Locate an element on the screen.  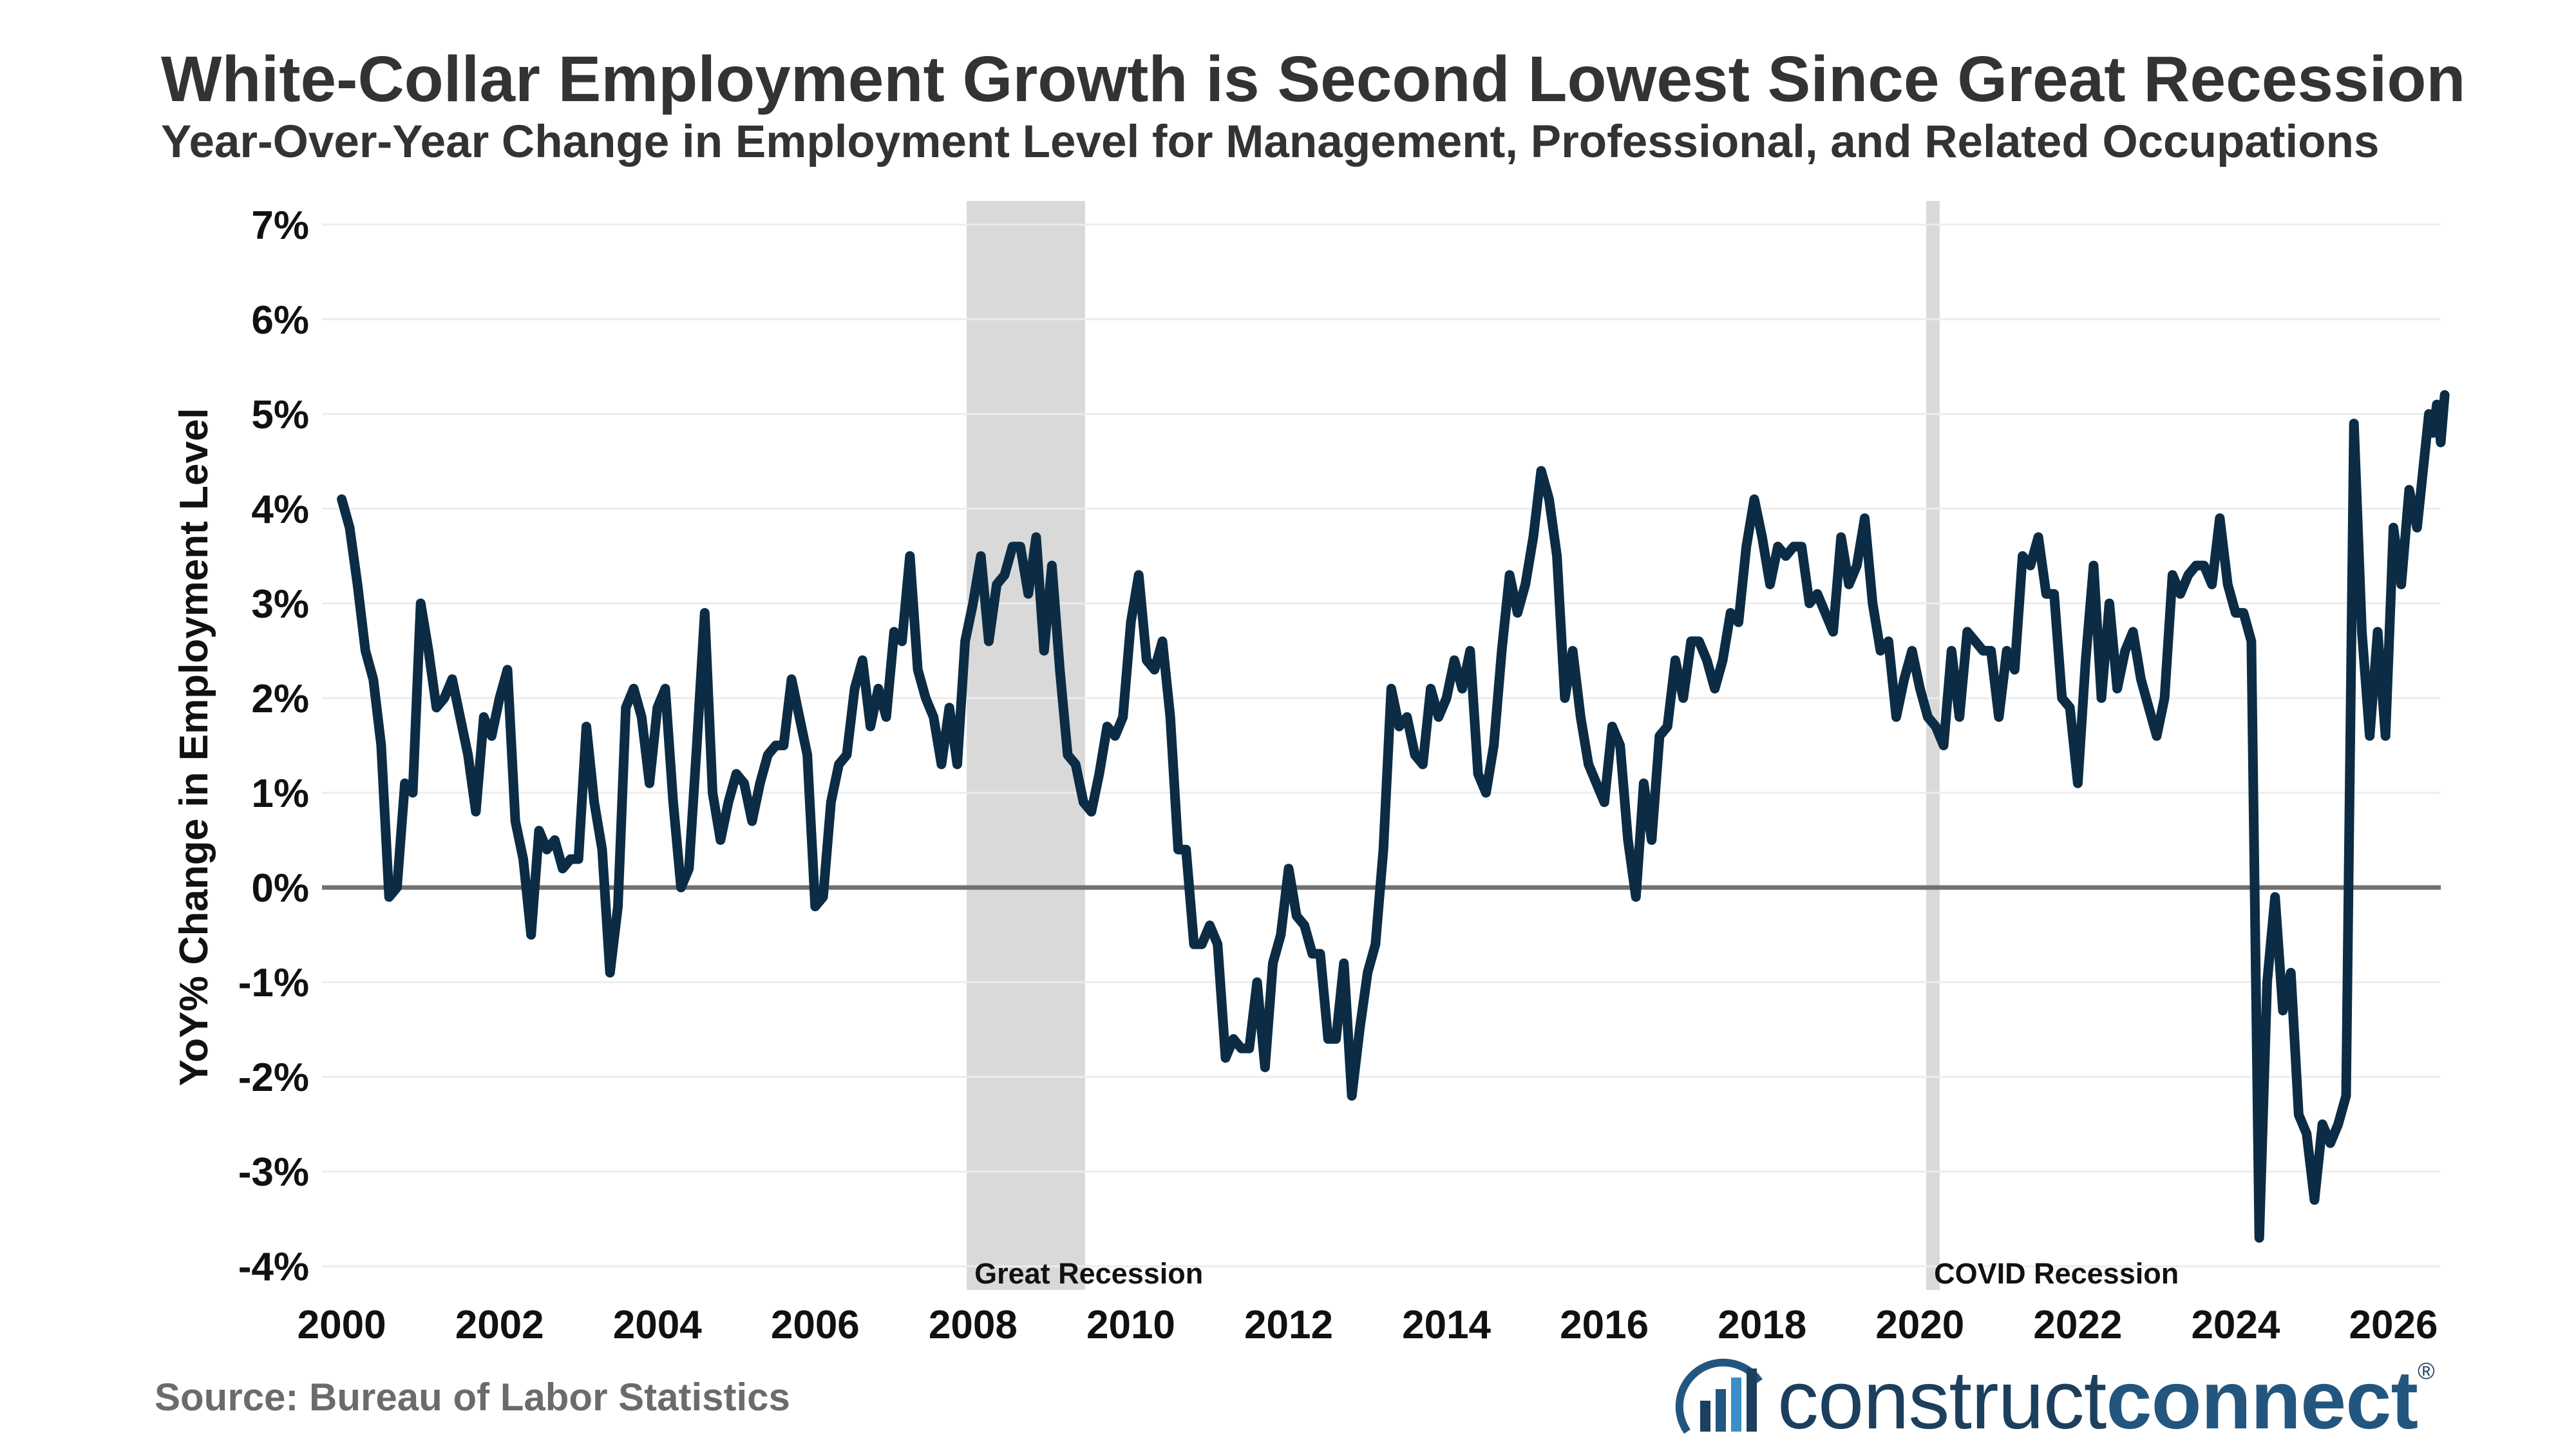
x-tick-label: 2010 is located at coordinates (1130, 1325).